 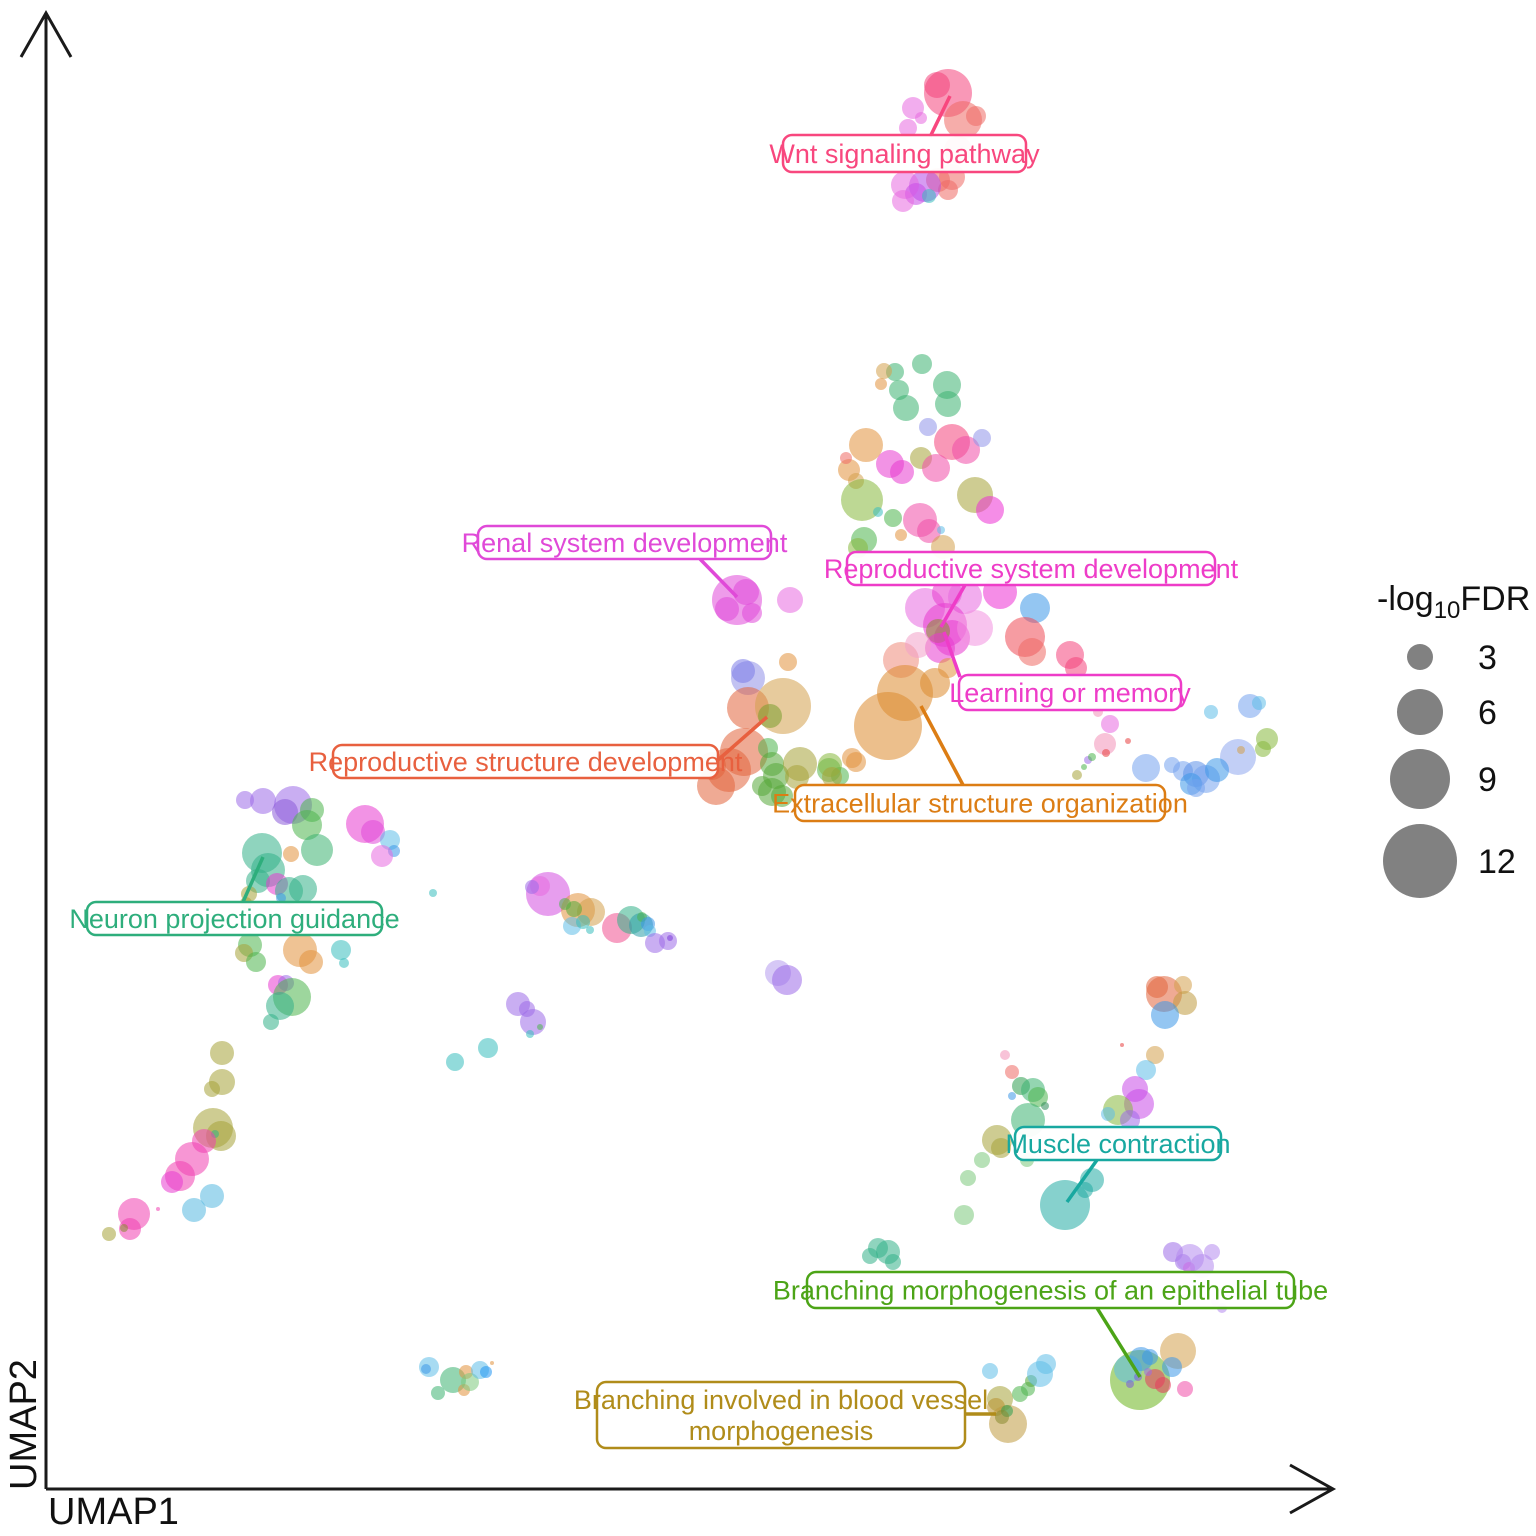 I want to click on annotation-text: Learning or memory, so click(x=1070, y=693).